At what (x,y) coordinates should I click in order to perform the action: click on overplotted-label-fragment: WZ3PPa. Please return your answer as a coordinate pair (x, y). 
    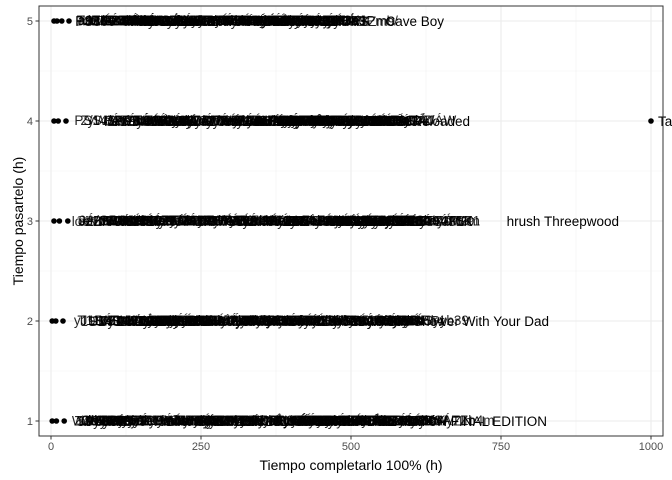
    Looking at the image, I should click on (207, 220).